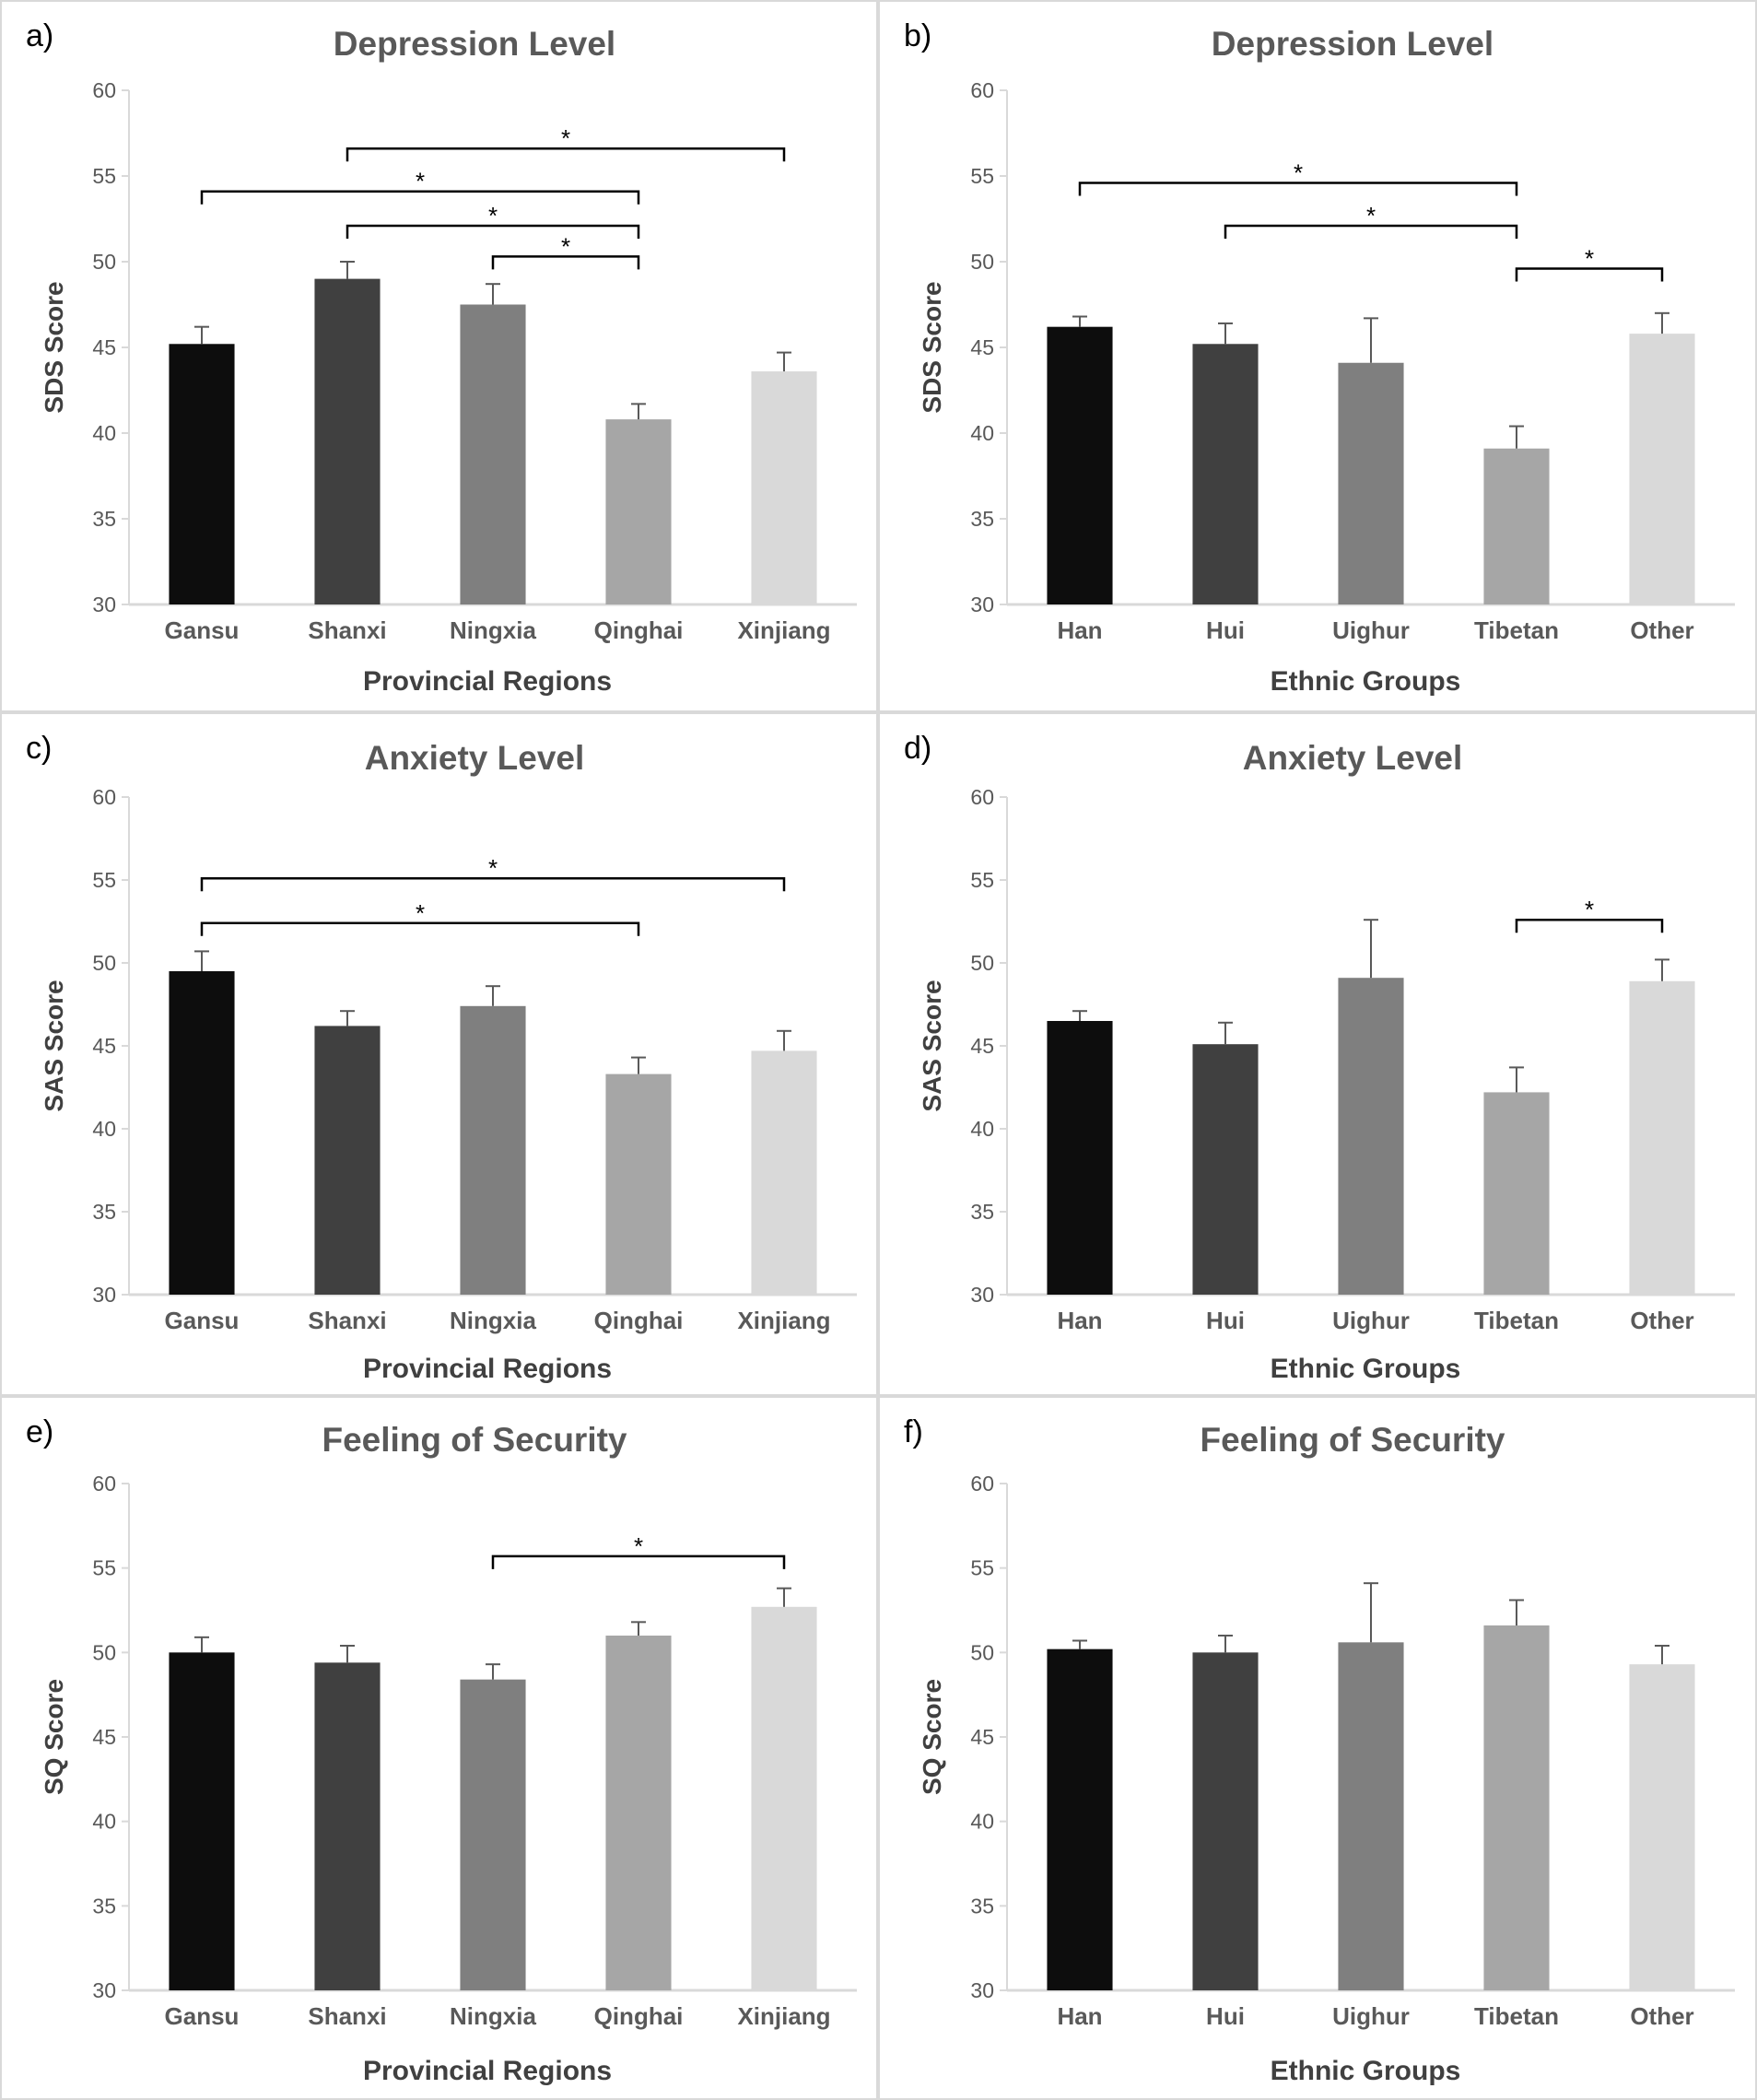 Image resolution: width=1757 pixels, height=2100 pixels. Describe the element at coordinates (347, 1826) in the screenshot. I see `bar-shanxi` at that location.